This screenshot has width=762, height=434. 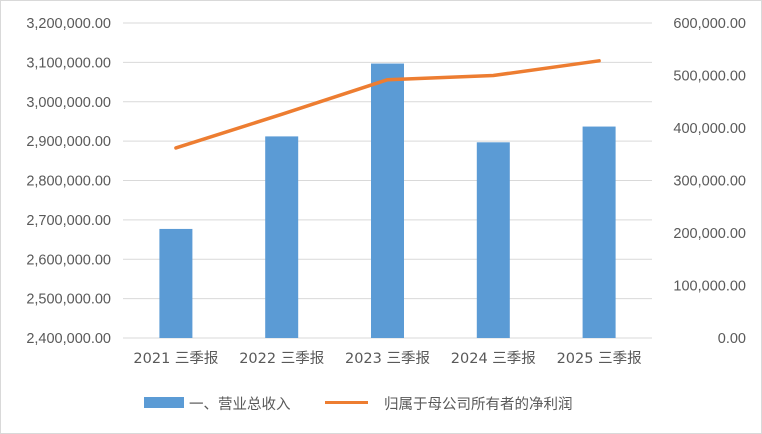 What do you see at coordinates (68, 63) in the screenshot?
I see `left-tick-label: 3,100,000.00` at bounding box center [68, 63].